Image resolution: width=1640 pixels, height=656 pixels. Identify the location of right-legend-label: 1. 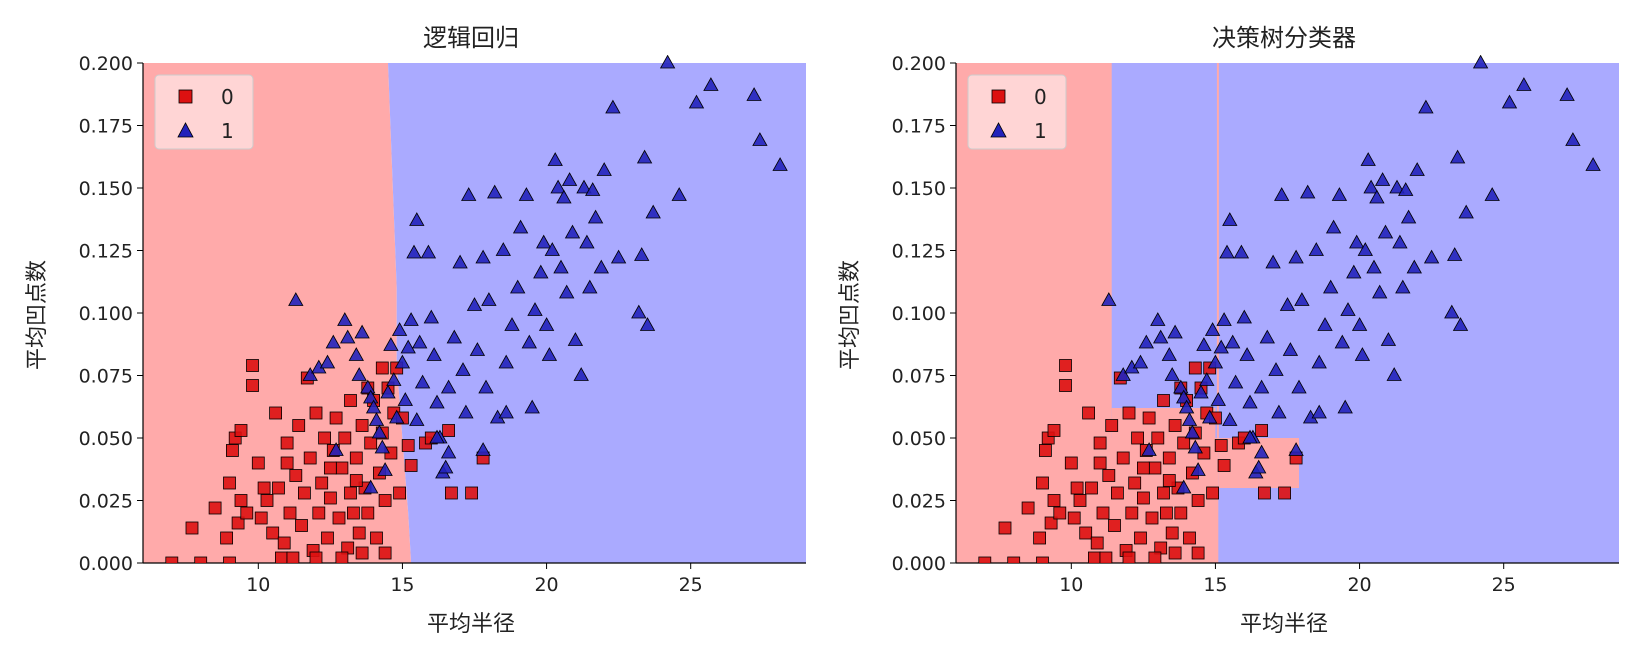
(1040, 131).